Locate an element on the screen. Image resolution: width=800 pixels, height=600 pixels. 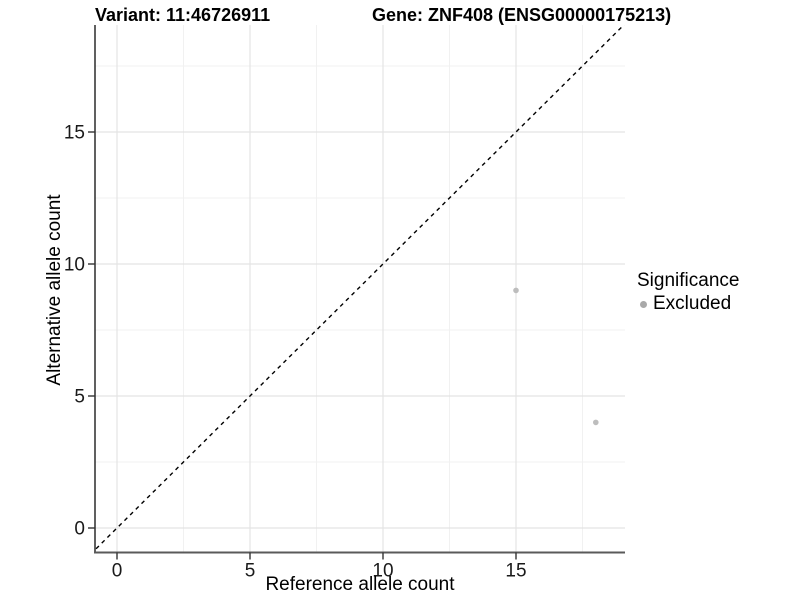
legend: Significance Excluded is located at coordinates (688, 292).